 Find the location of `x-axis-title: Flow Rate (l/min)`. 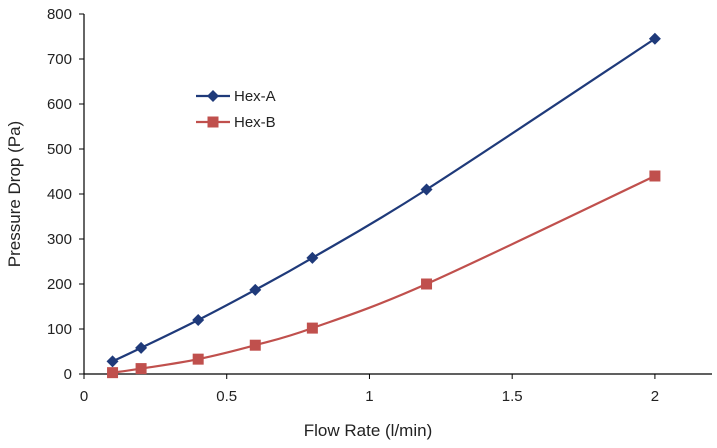

x-axis-title: Flow Rate (l/min) is located at coordinates (368, 430).